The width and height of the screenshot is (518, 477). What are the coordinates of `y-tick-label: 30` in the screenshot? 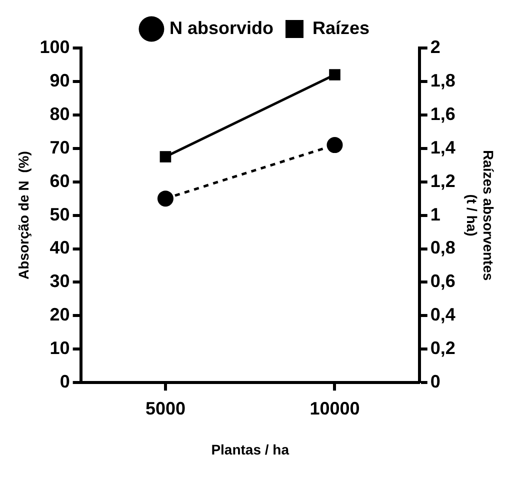 It's located at (60, 281).